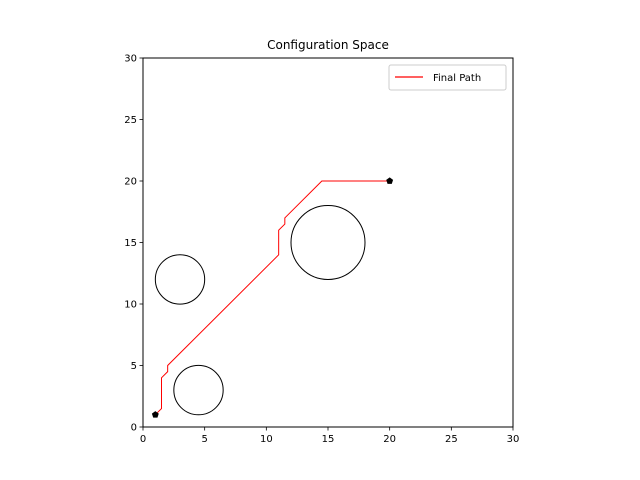 The height and width of the screenshot is (480, 640). I want to click on chart-title: Configuration Space, so click(328, 45).